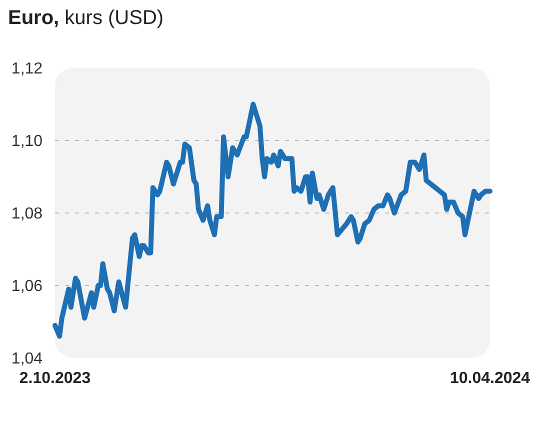  What do you see at coordinates (27, 287) in the screenshot?
I see `y-tick-label: 1,06` at bounding box center [27, 287].